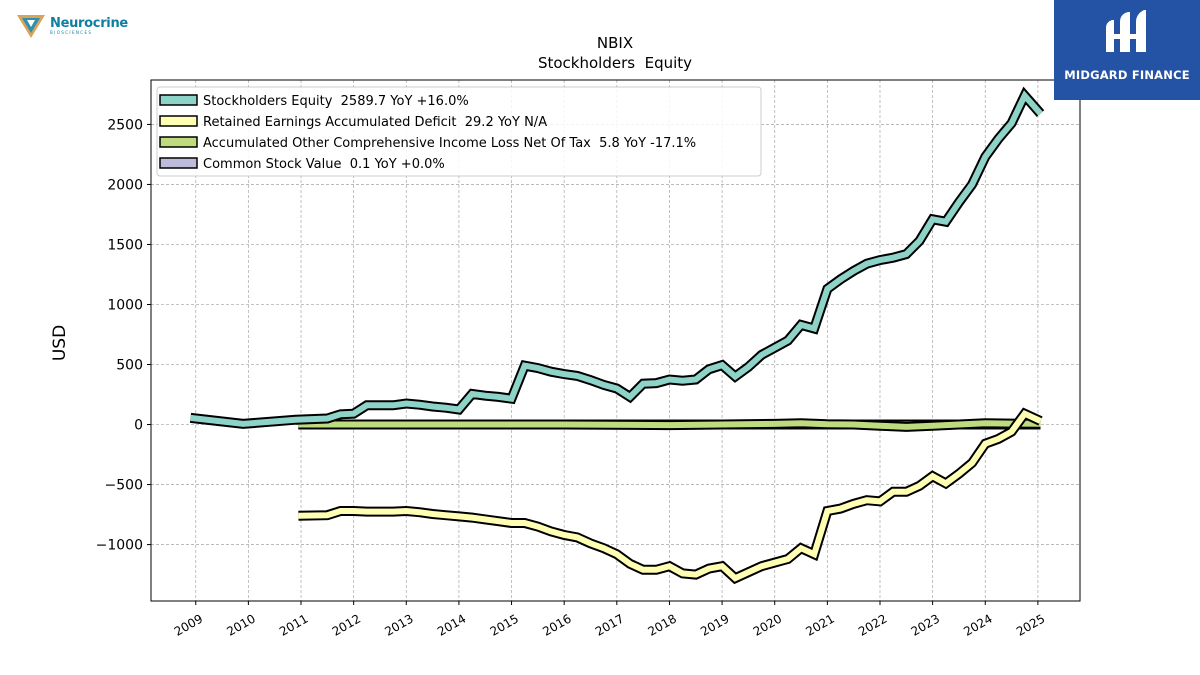 The image size is (1200, 675). Describe the element at coordinates (872, 624) in the screenshot. I see `x-tick-label: 2022` at that location.